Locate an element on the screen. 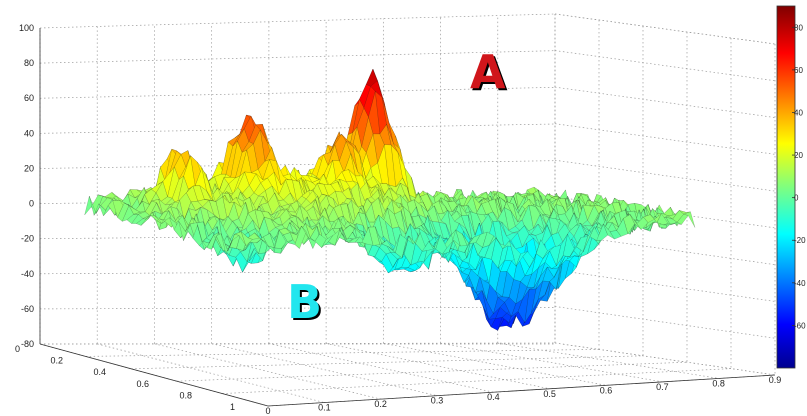  x-tick-label: 0.5 is located at coordinates (549, 394).